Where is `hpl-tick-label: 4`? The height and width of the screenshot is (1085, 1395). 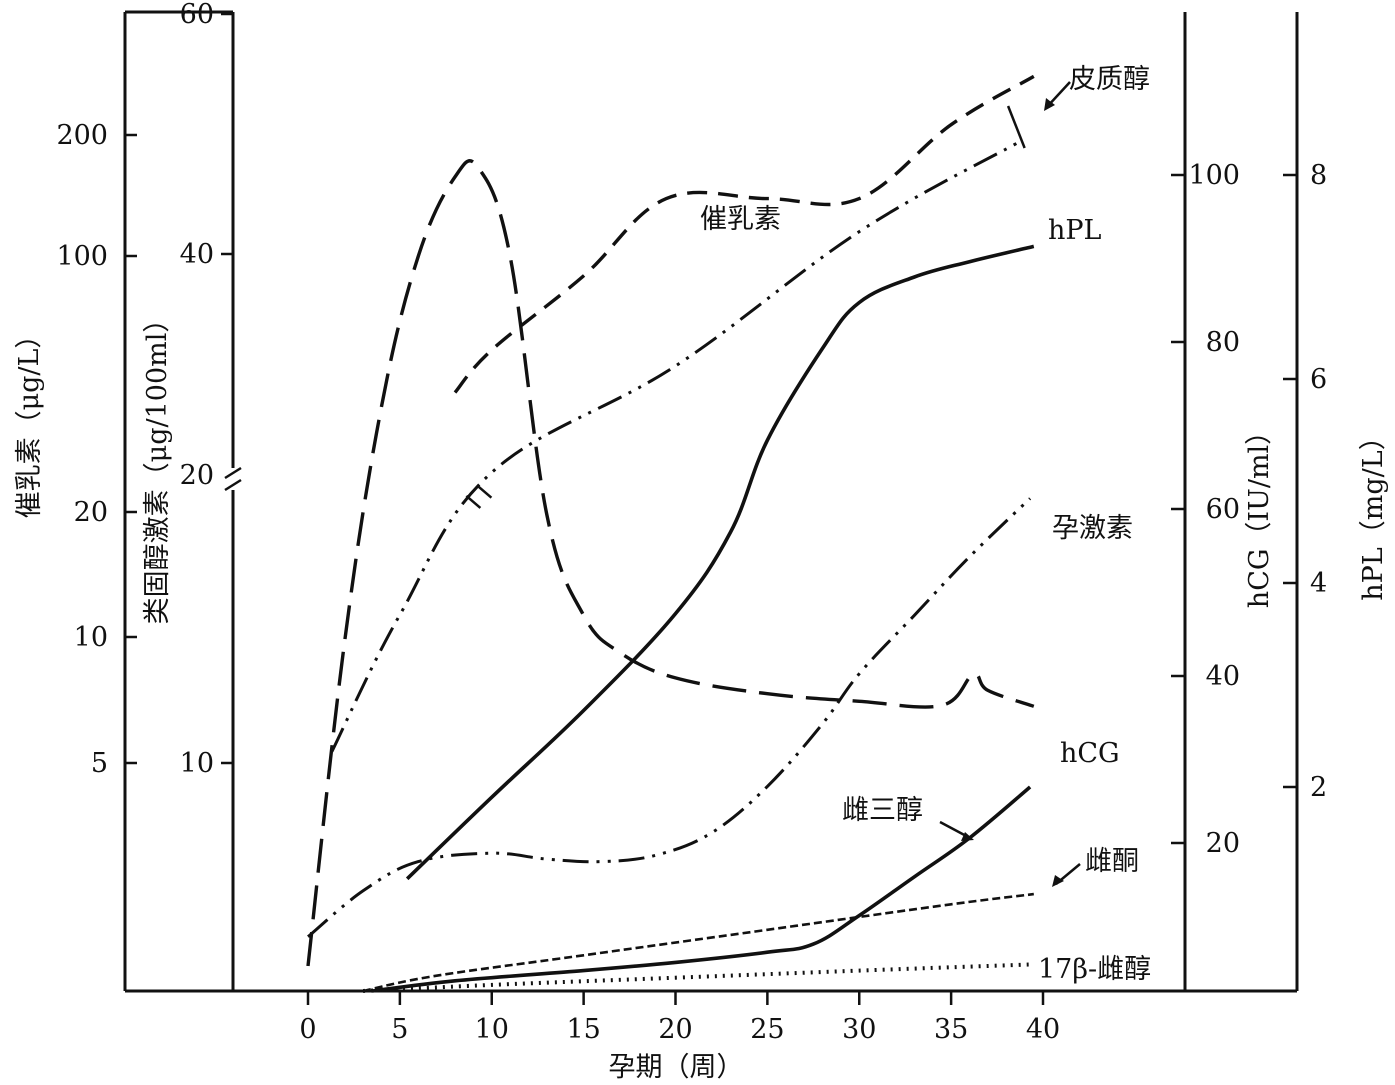 hpl-tick-label: 4 is located at coordinates (1318, 583).